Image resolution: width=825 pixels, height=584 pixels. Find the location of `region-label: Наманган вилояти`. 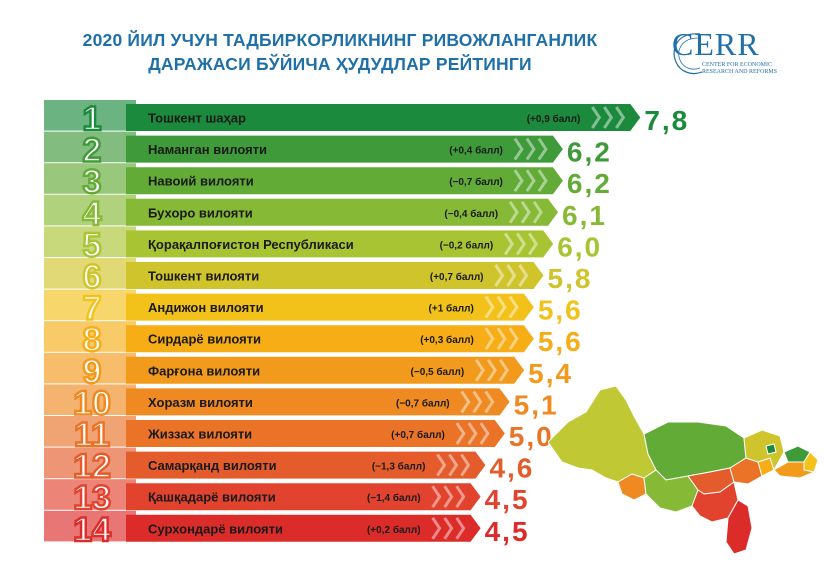

region-label: Наманган вилояти is located at coordinates (207, 149).